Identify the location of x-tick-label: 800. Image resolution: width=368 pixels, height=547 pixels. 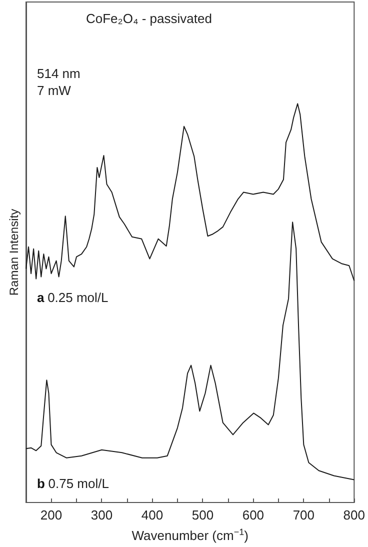
(354, 515).